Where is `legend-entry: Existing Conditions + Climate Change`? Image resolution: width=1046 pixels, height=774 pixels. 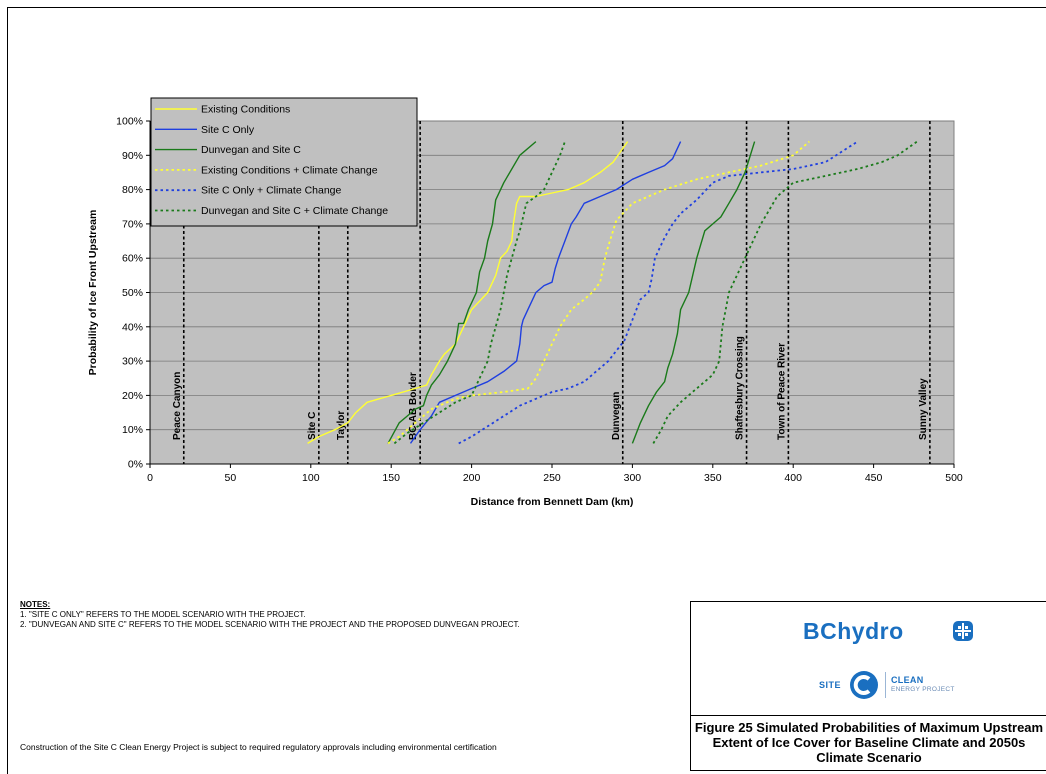 legend-entry: Existing Conditions + Climate Change is located at coordinates (289, 170).